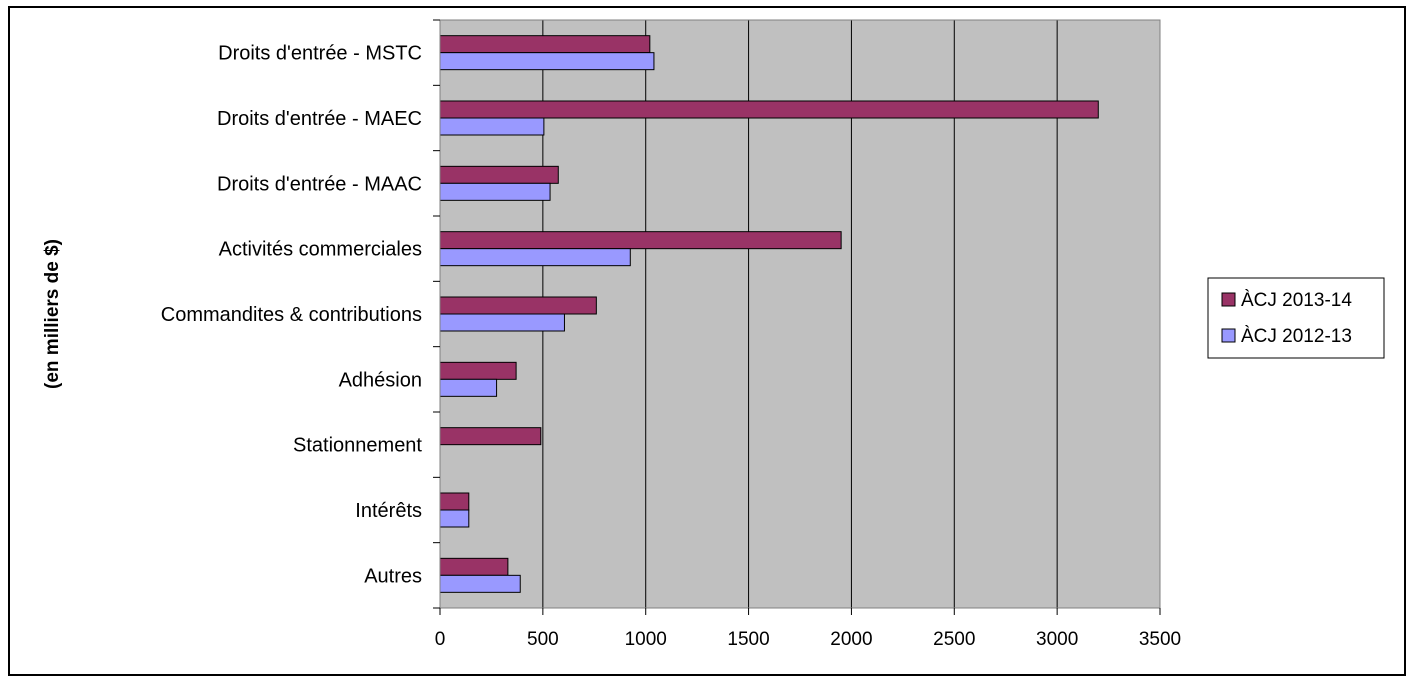 The image size is (1414, 682). Describe the element at coordinates (319, 119) in the screenshot. I see `category-label: Droits d'entrée - MAEC` at that location.